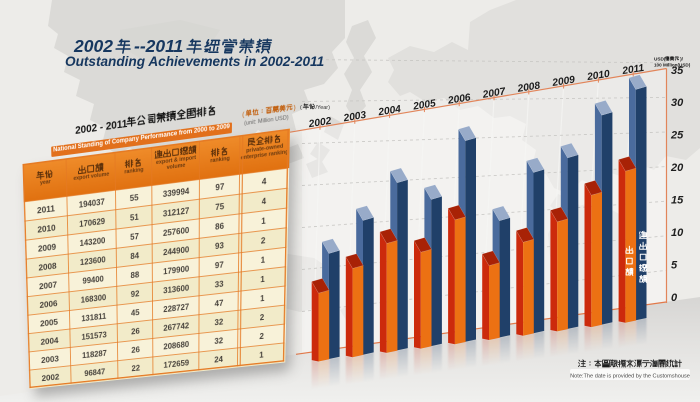 The image size is (700, 402). Describe the element at coordinates (672, 64) in the screenshot. I see `svg-text: 100 Million(USD)` at that location.